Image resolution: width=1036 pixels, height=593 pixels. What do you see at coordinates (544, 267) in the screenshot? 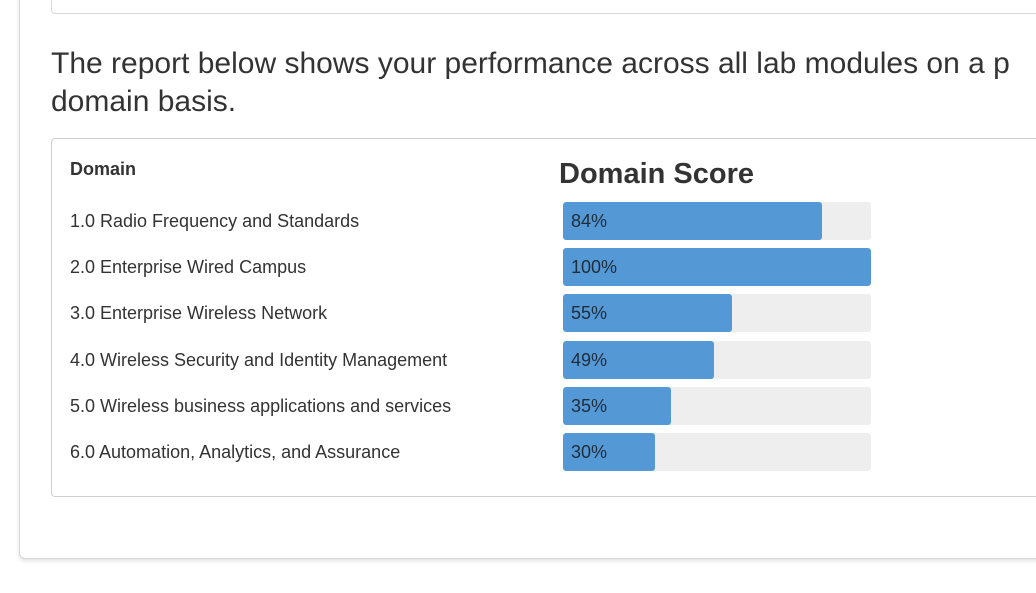
I see `domain-row: 2.0 Enterprise Wired Campus 100%` at bounding box center [544, 267].